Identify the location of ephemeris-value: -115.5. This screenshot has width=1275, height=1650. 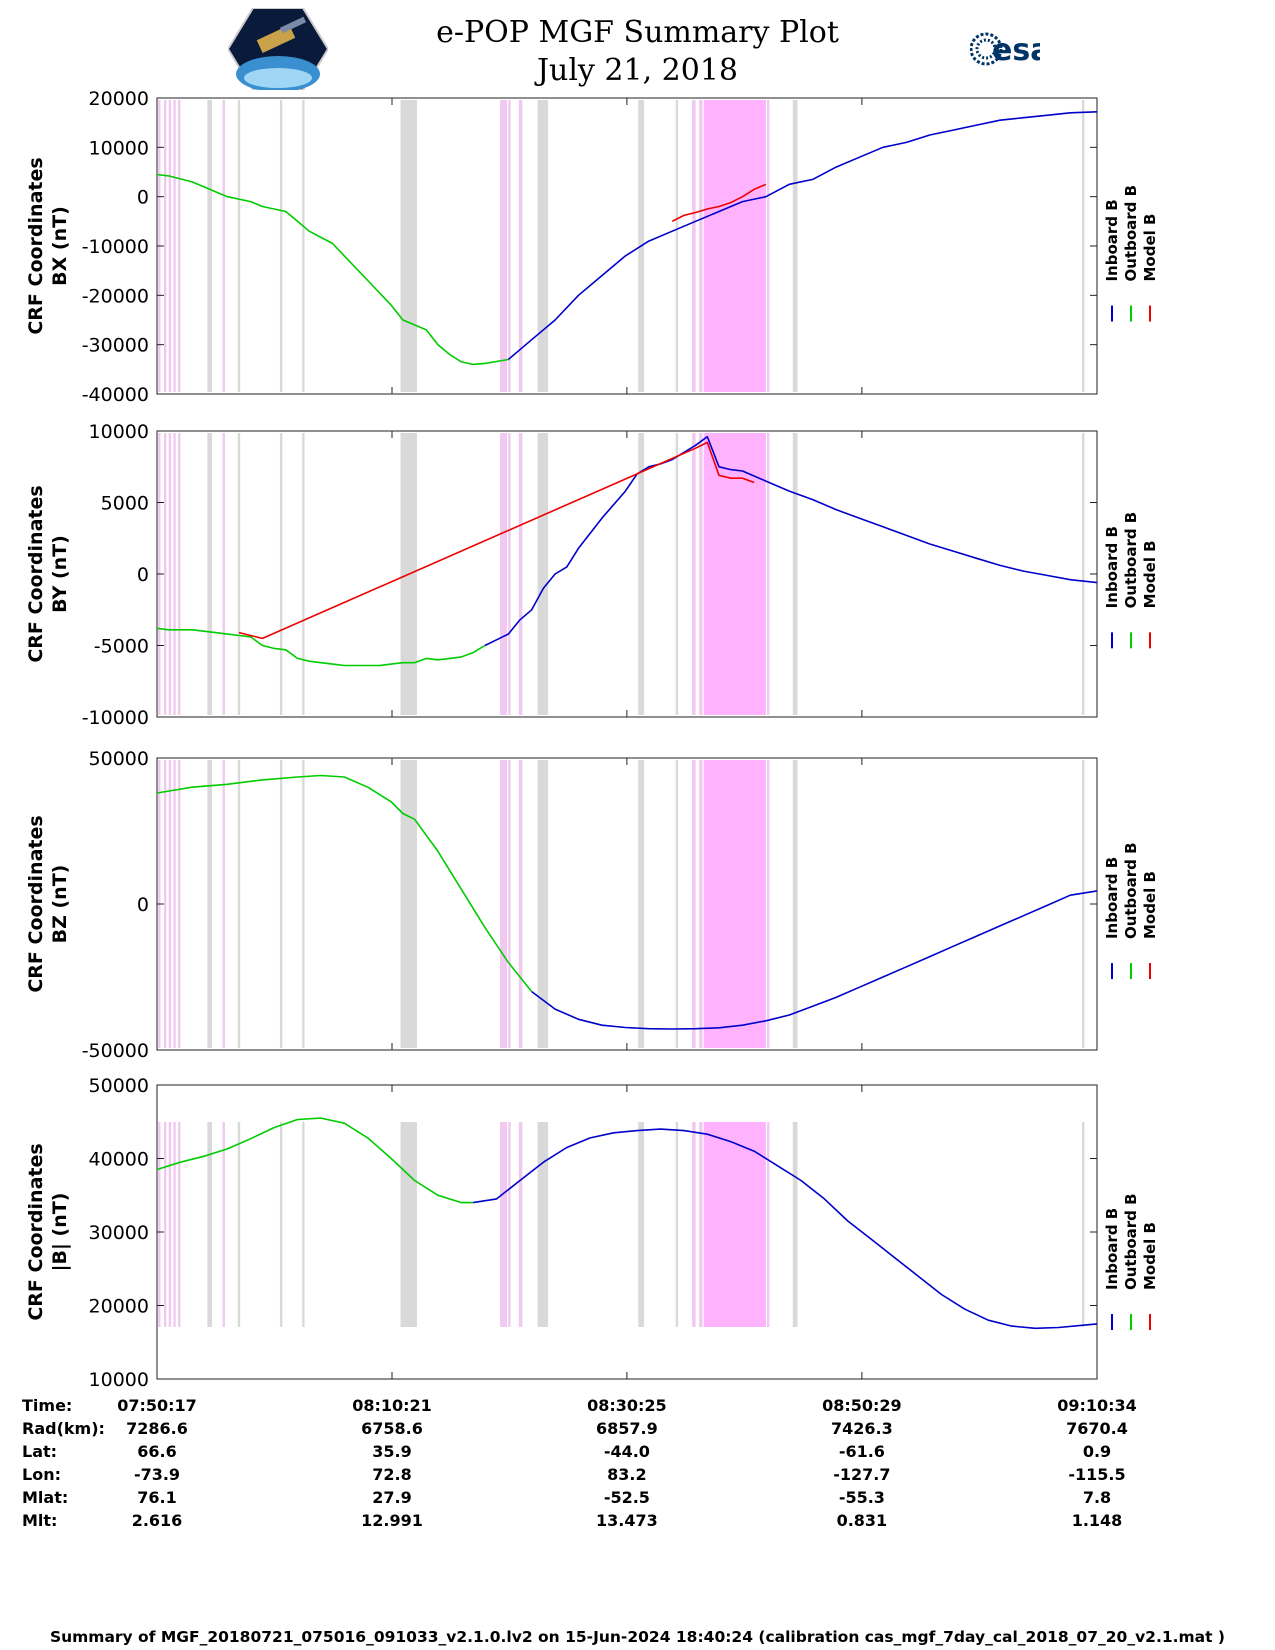
(1097, 1474).